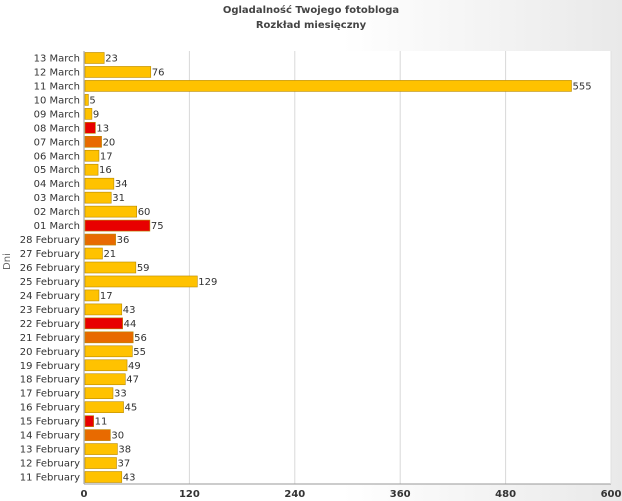 The image size is (622, 501). I want to click on data-label: 34, so click(121, 184).